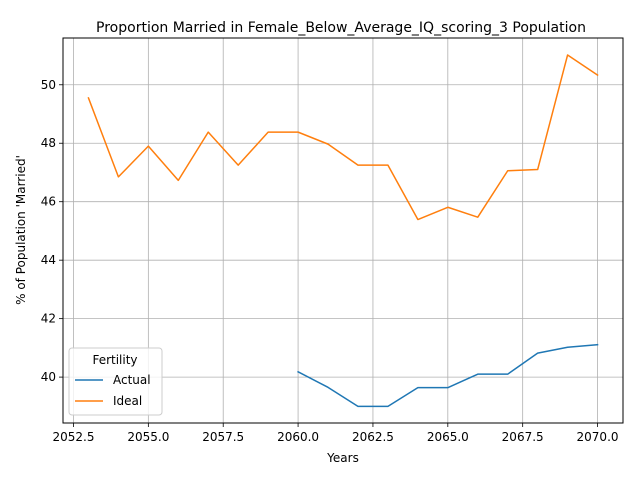  Describe the element at coordinates (48, 260) in the screenshot. I see `y-tick-label: 44` at that location.